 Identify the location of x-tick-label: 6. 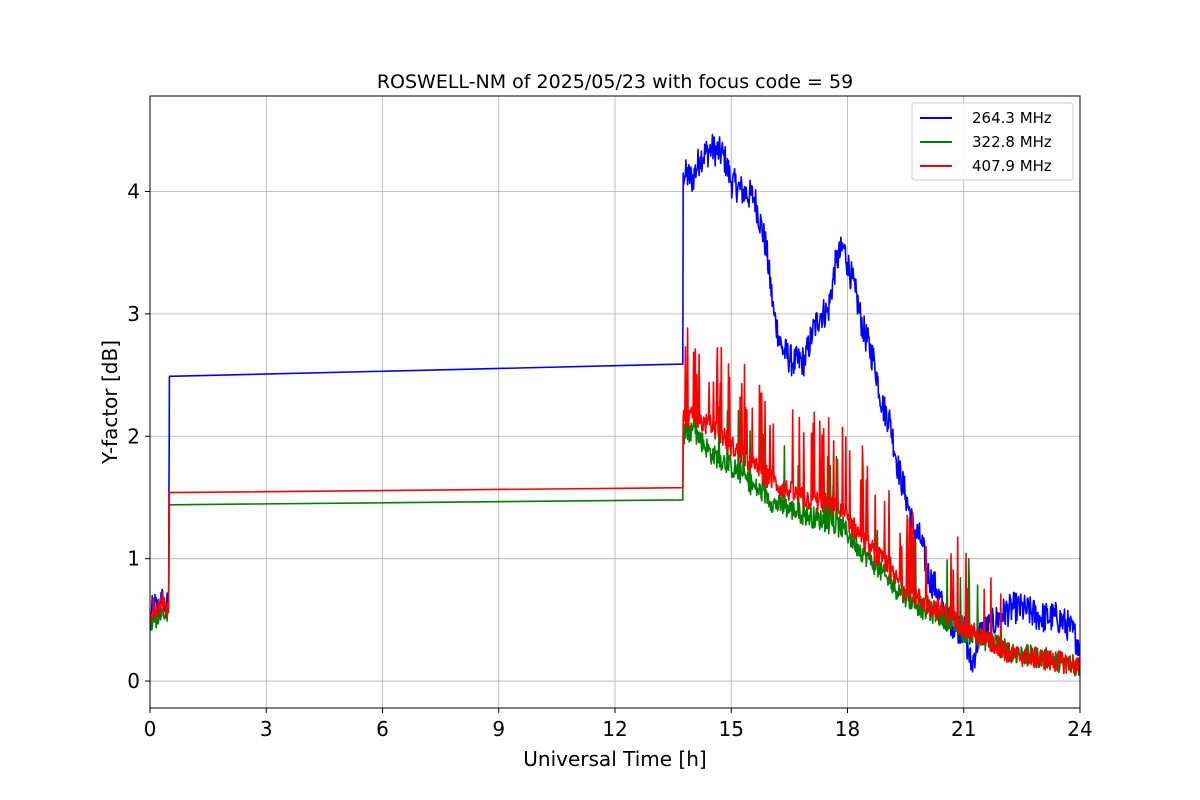
(382, 729).